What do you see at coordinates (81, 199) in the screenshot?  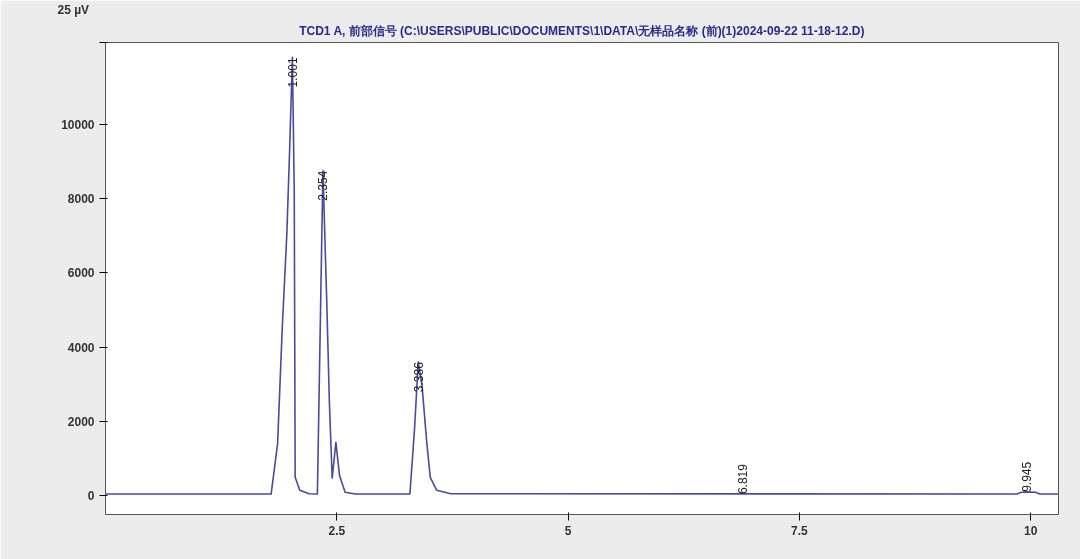 I see `y-tick-label: 8000` at bounding box center [81, 199].